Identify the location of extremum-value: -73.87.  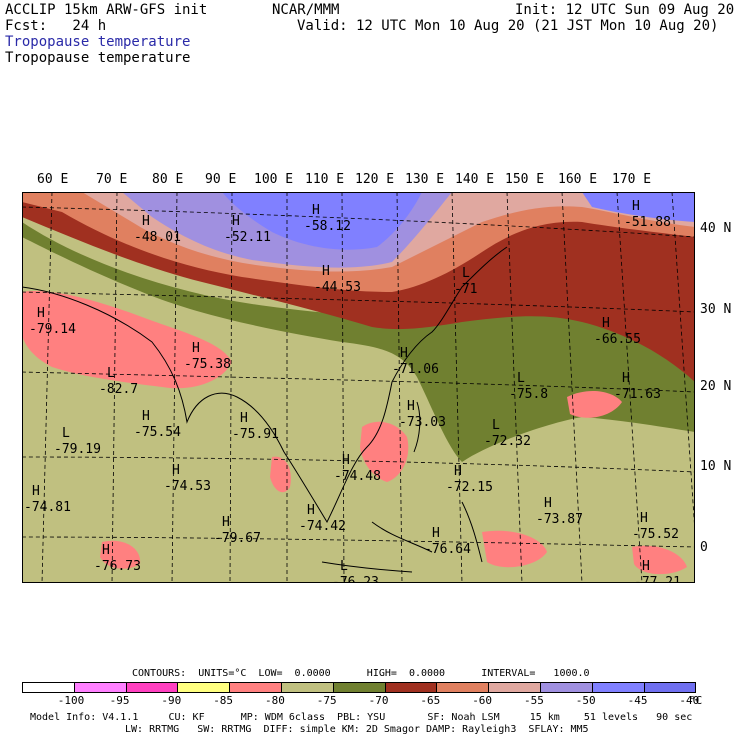
(559, 519).